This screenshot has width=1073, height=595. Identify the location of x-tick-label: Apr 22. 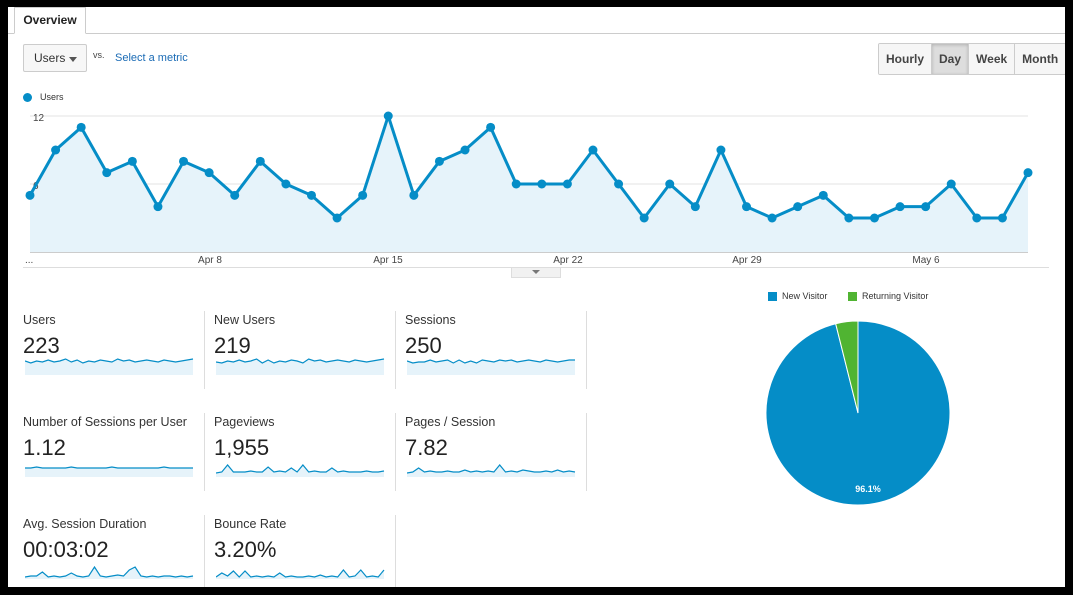
(568, 260).